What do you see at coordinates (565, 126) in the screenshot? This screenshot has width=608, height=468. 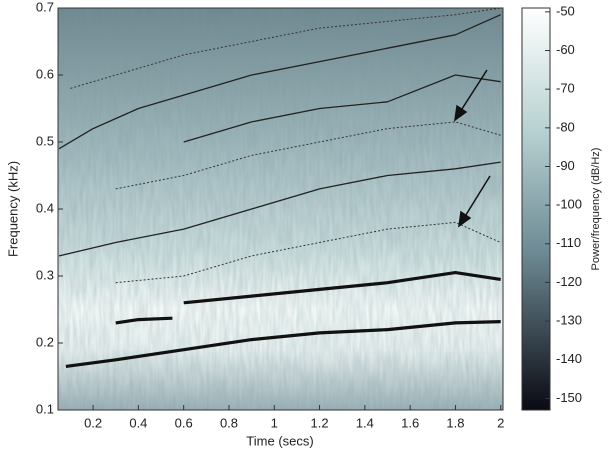 I see `colorbar-tick-label: -80` at bounding box center [565, 126].